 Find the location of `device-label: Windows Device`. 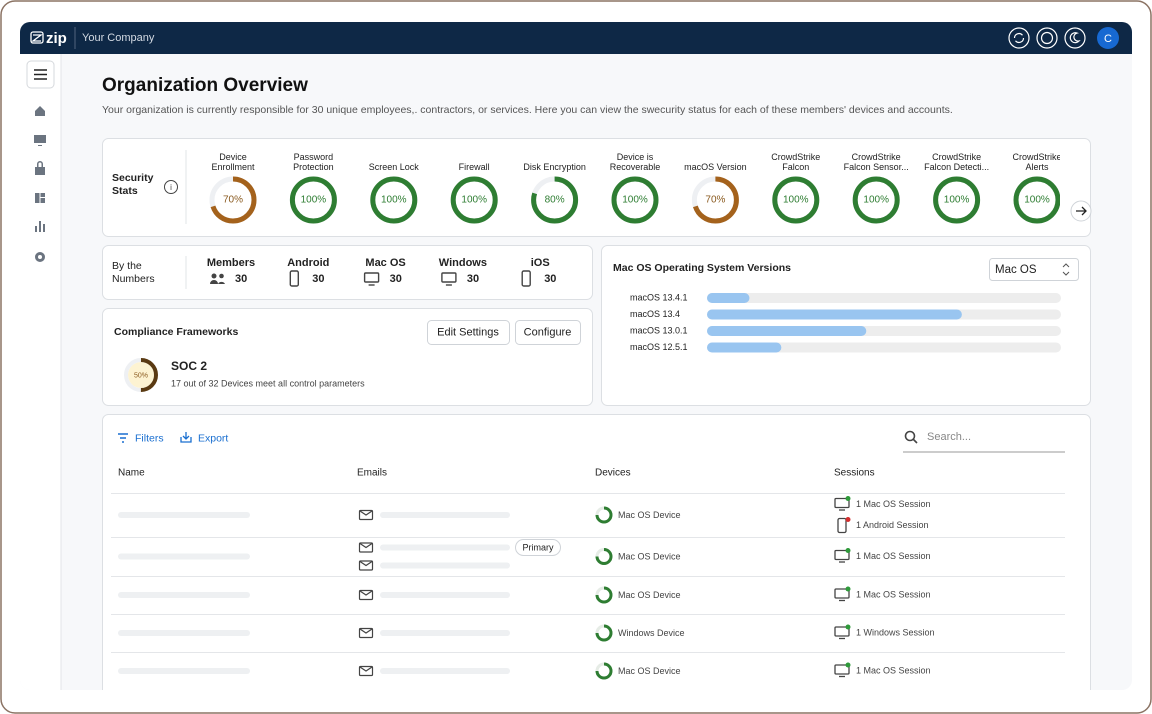

device-label: Windows Device is located at coordinates (651, 633).